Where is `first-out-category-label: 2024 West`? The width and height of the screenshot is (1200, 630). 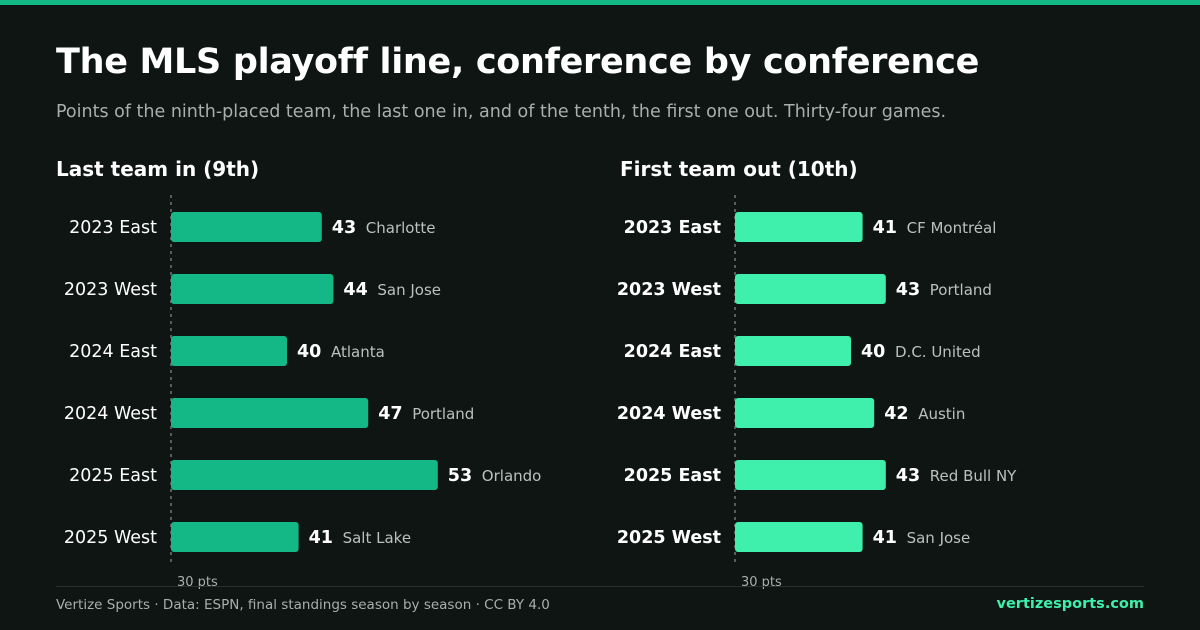
first-out-category-label: 2024 West is located at coordinates (669, 414).